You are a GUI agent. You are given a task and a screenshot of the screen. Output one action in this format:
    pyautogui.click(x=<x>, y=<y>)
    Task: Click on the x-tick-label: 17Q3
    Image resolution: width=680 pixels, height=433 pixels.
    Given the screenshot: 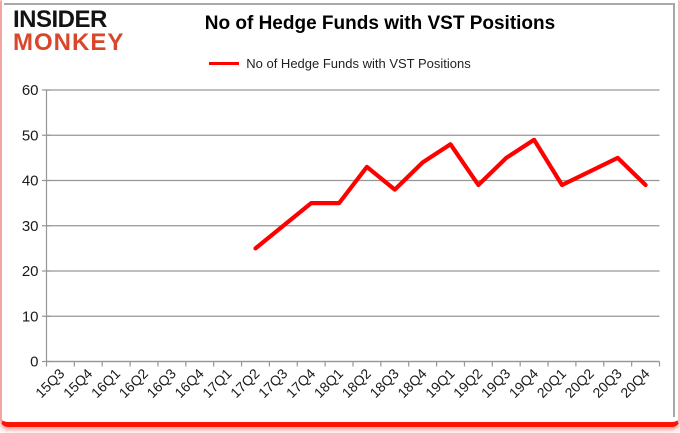 What is the action you would take?
    pyautogui.click(x=273, y=383)
    